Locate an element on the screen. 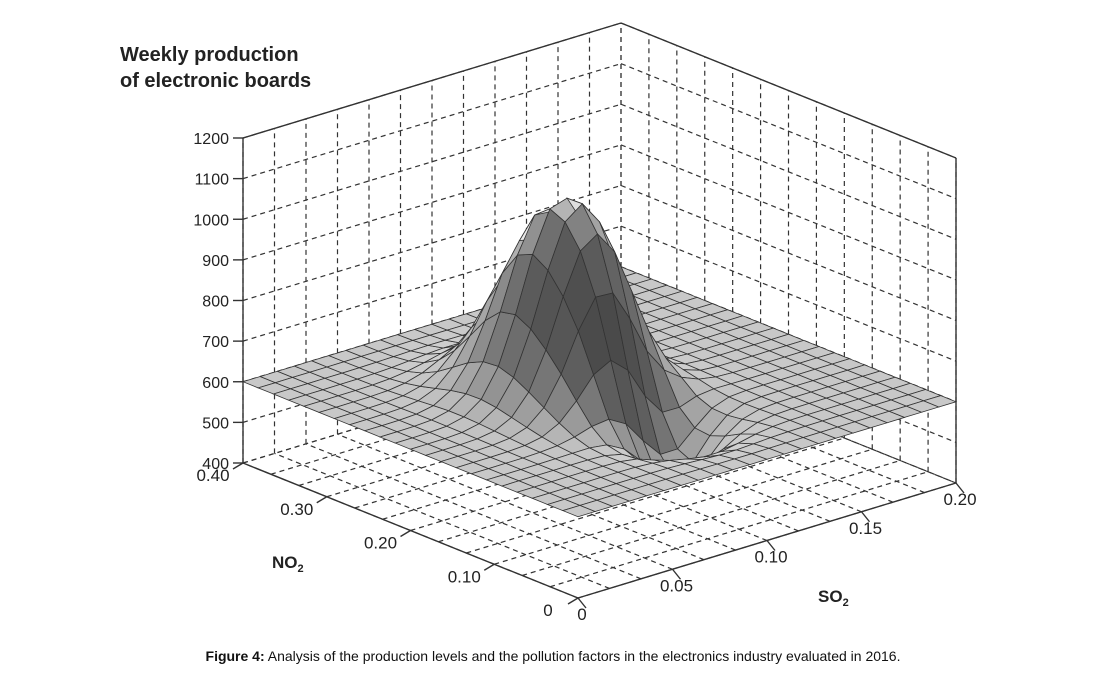 The width and height of the screenshot is (1106, 679). z-tick-label: 1100 is located at coordinates (212, 180).